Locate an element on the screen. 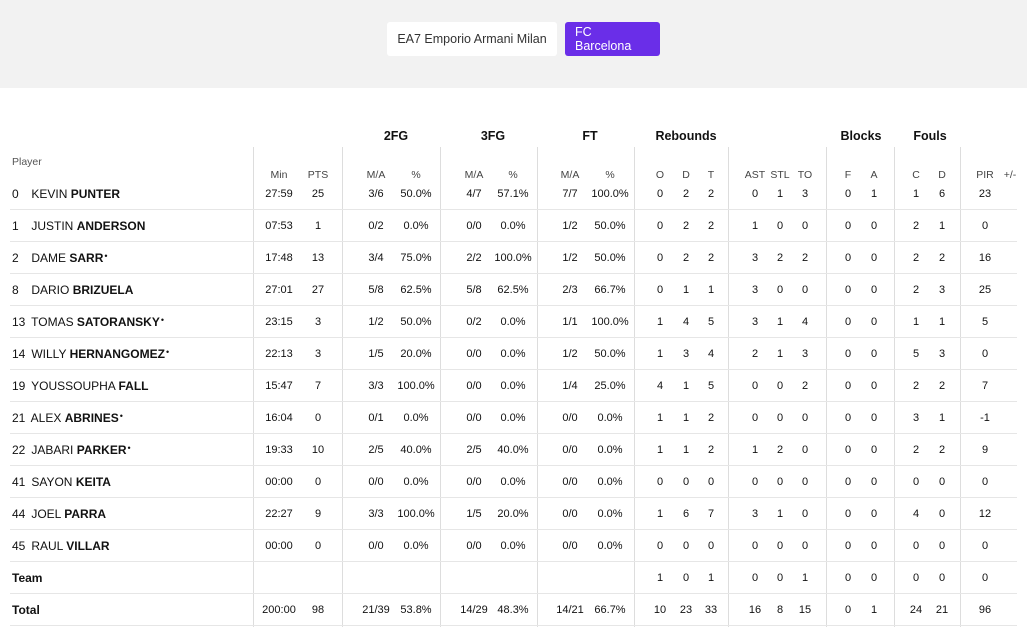 This screenshot has height=643, width=1027. tab-ea7-emporio-armani-milan: EA7 Emporio Armani Milan is located at coordinates (472, 39).